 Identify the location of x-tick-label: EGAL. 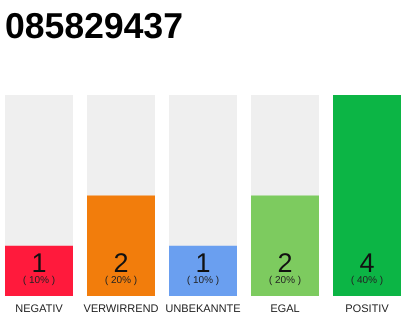
(285, 309).